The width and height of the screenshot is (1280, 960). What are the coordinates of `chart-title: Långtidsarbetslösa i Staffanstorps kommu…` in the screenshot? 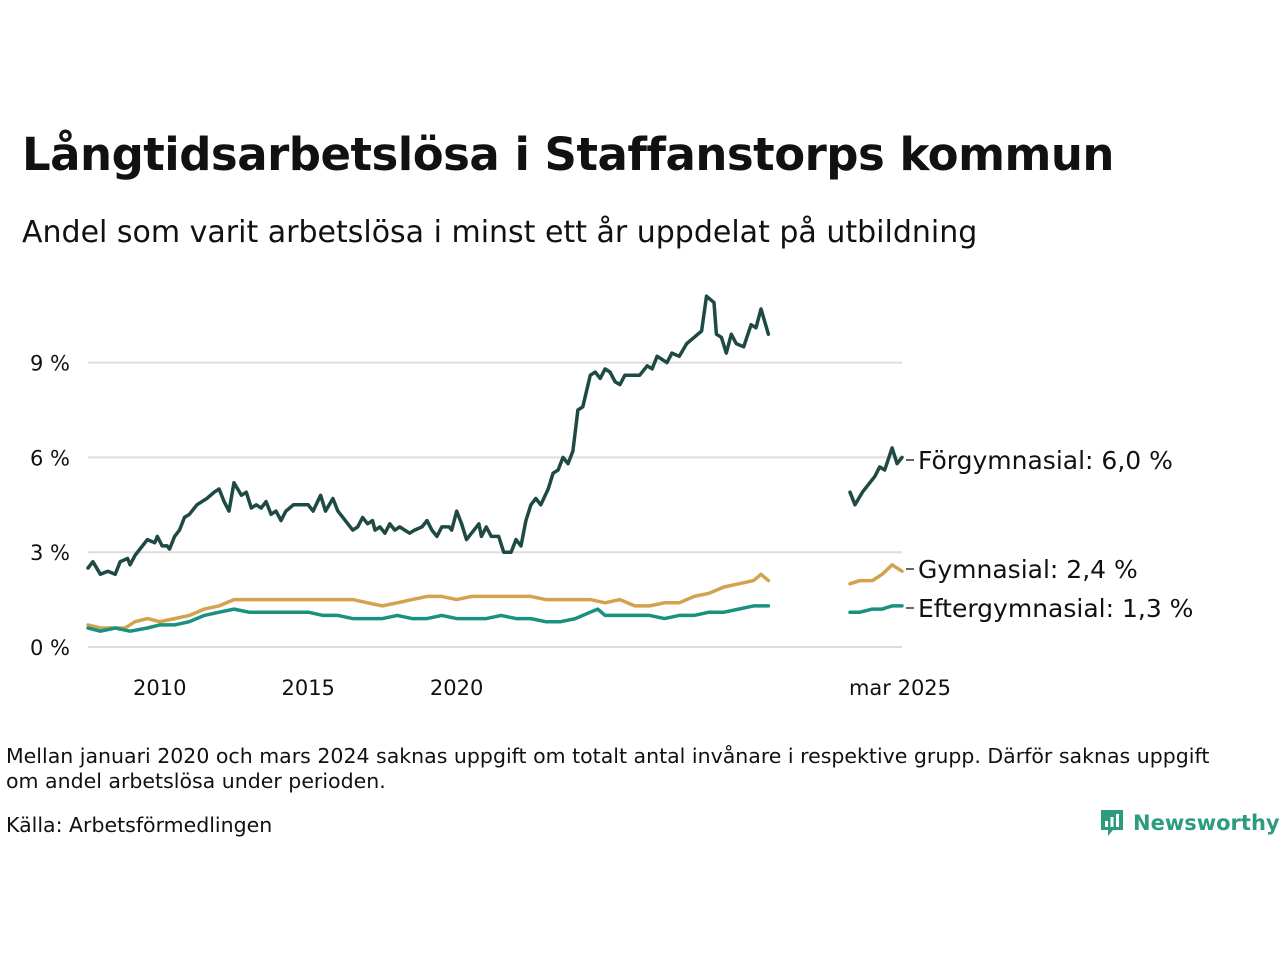 It's located at (568, 154).